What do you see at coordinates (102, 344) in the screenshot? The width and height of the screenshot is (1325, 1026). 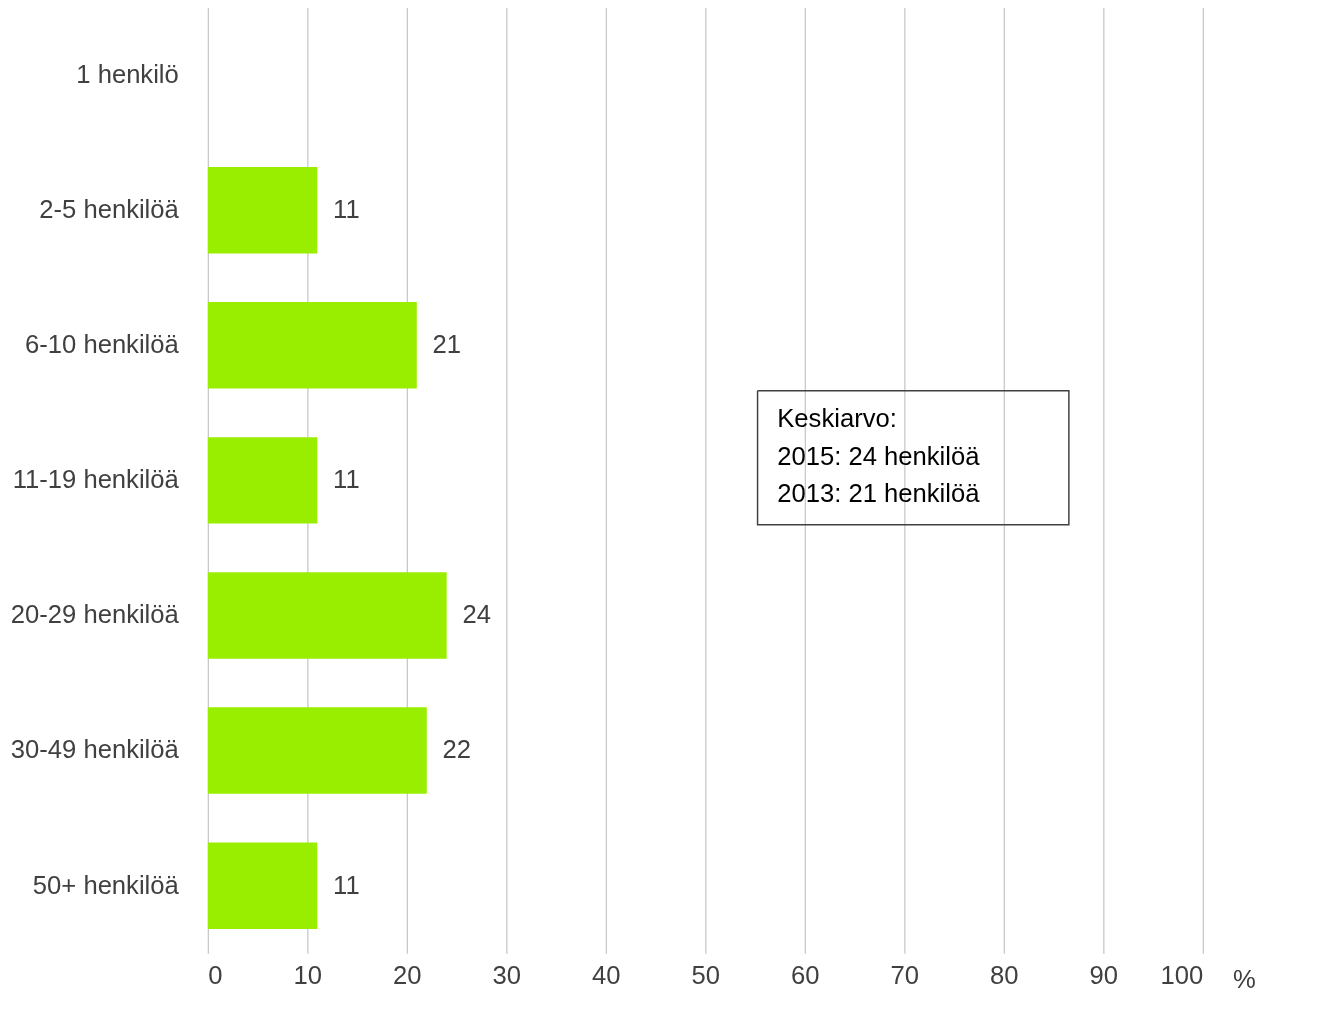 I see `y-tick-label: 6-10 henkilöä` at bounding box center [102, 344].